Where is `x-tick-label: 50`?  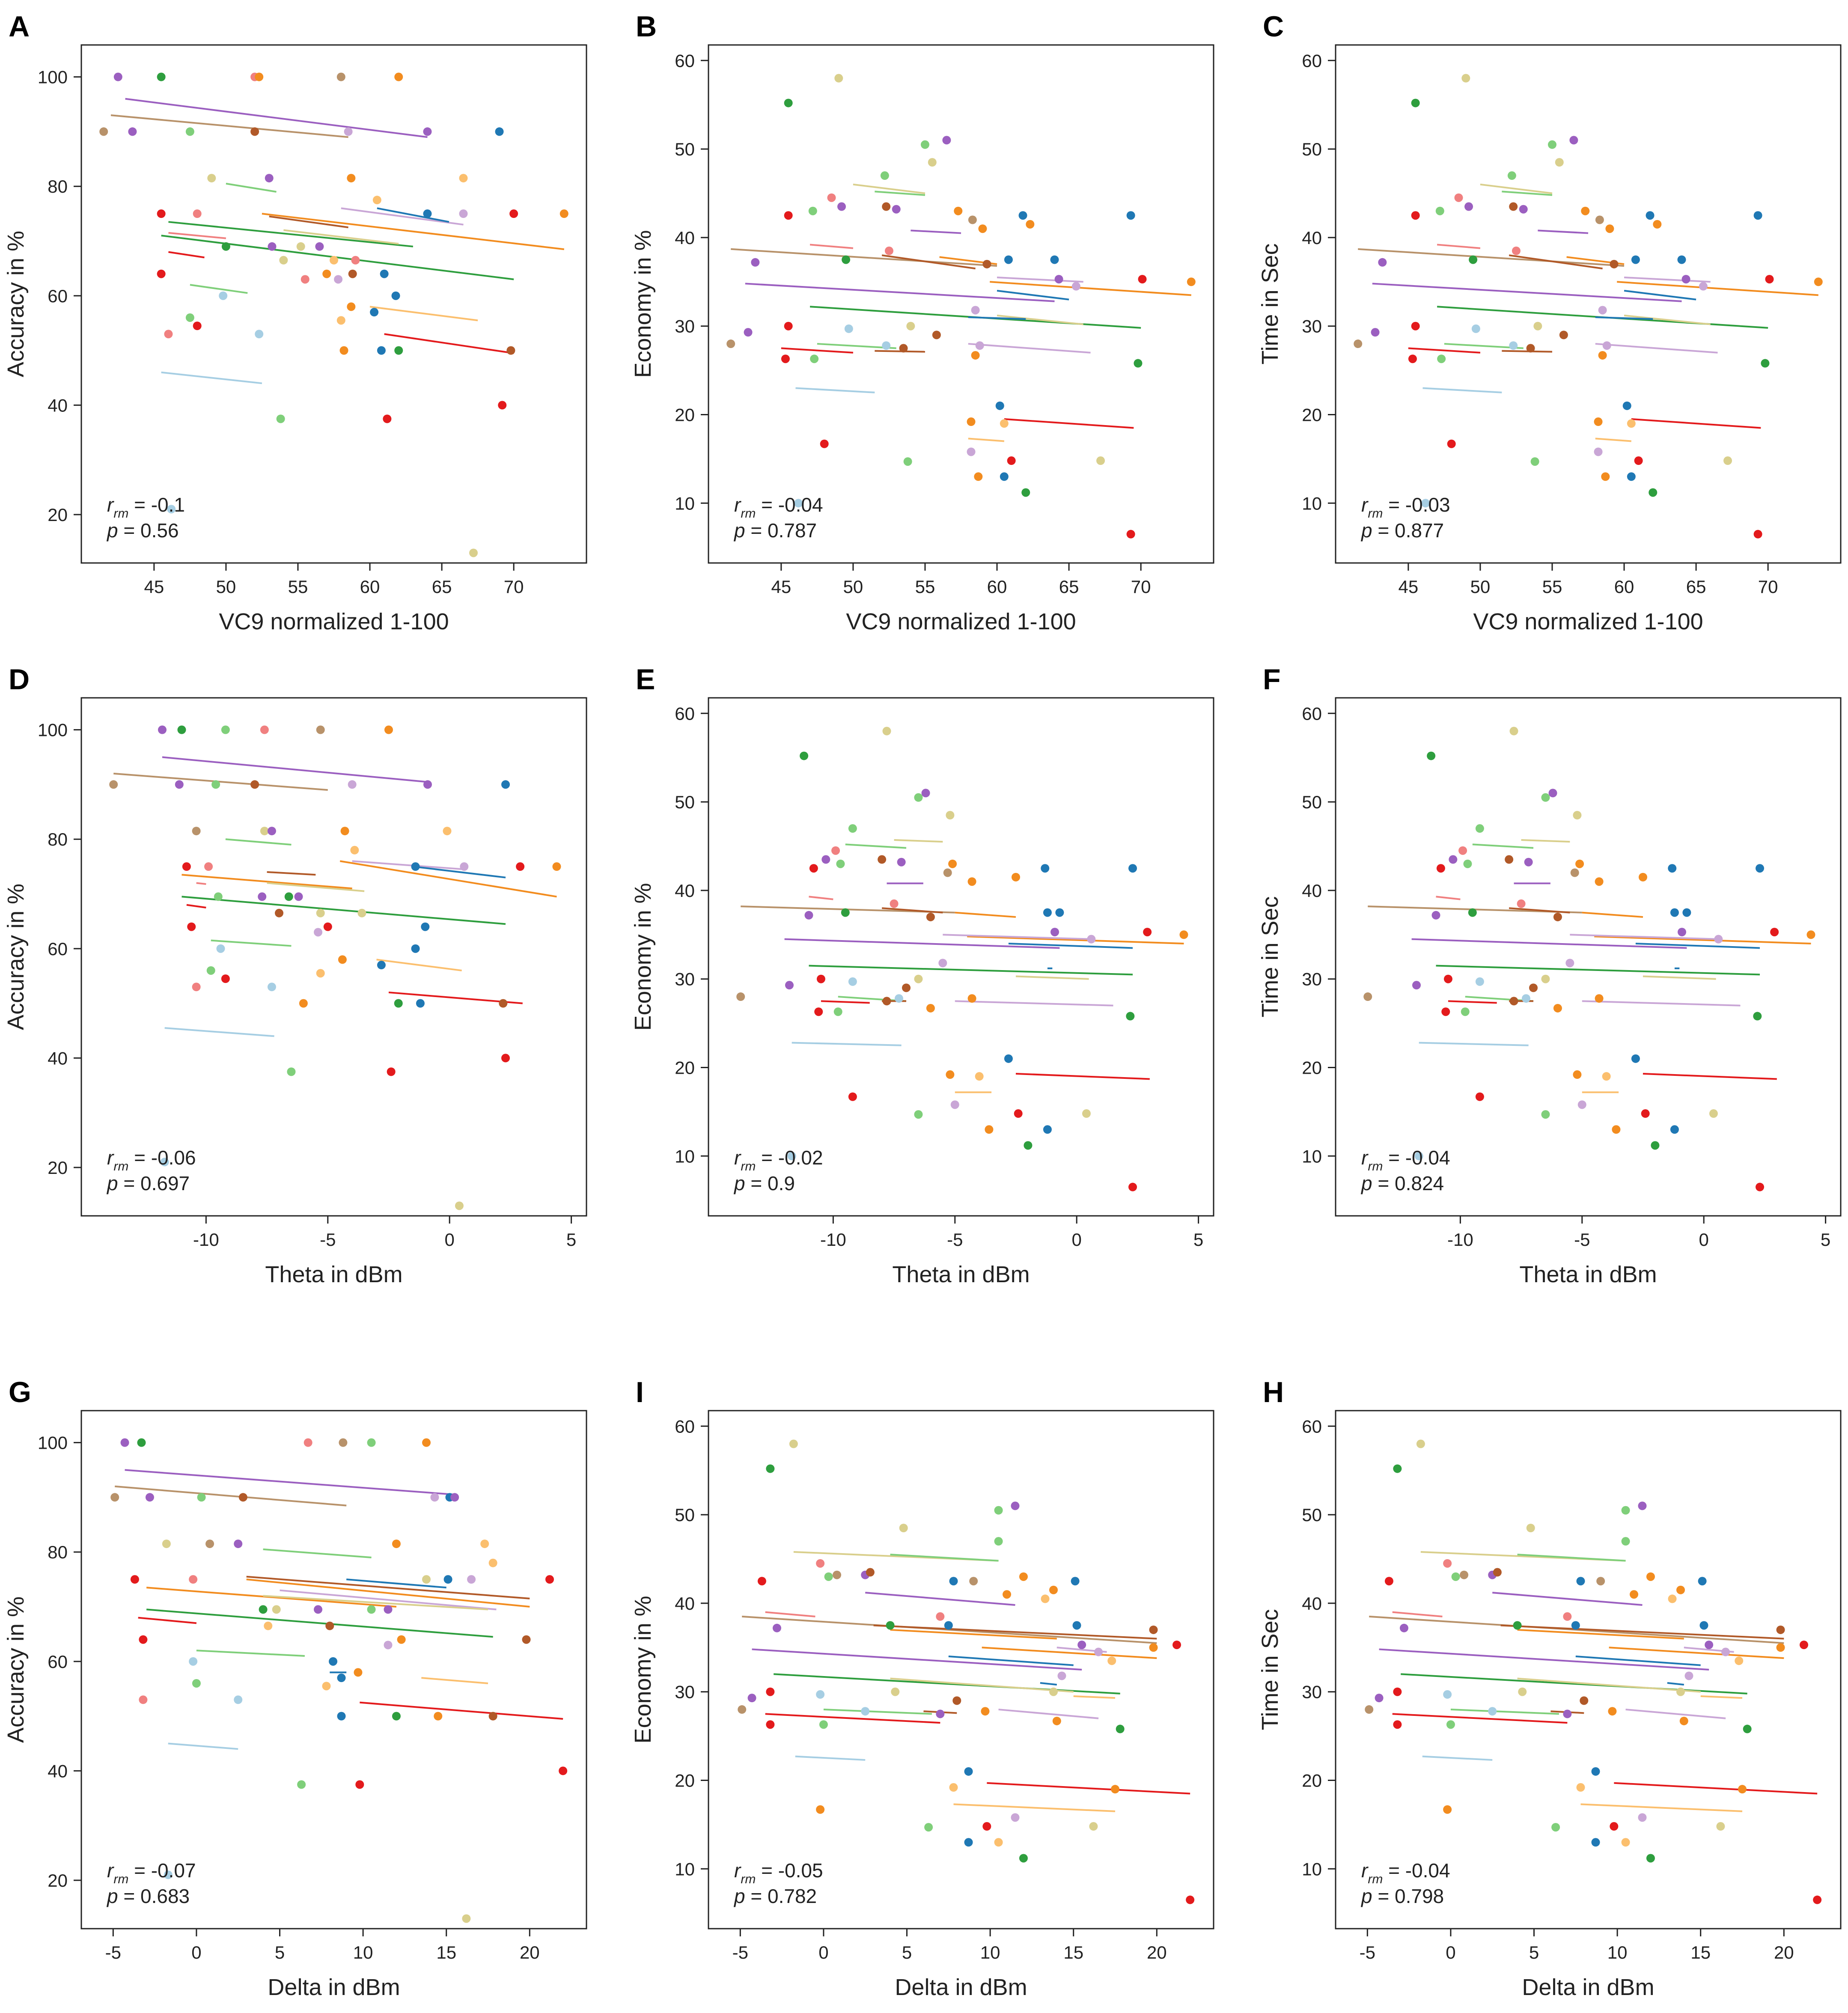
x-tick-label: 50 is located at coordinates (1480, 587).